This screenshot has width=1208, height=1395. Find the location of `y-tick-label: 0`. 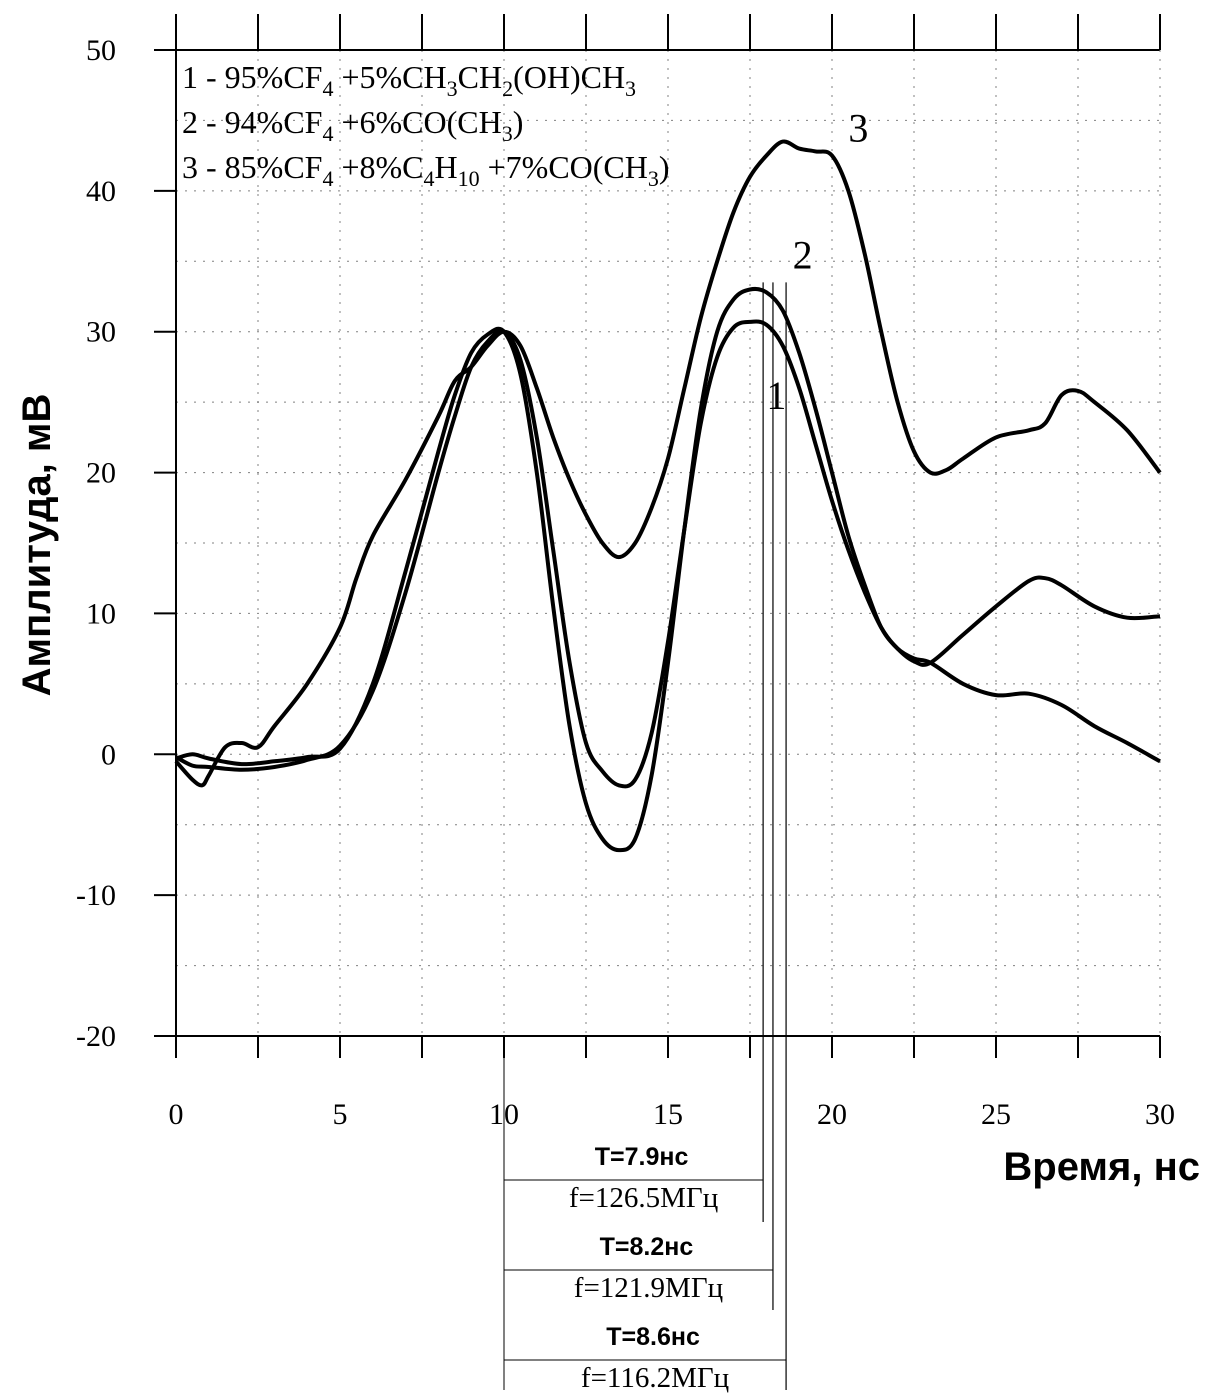

y-tick-label: 0 is located at coordinates (108, 754).